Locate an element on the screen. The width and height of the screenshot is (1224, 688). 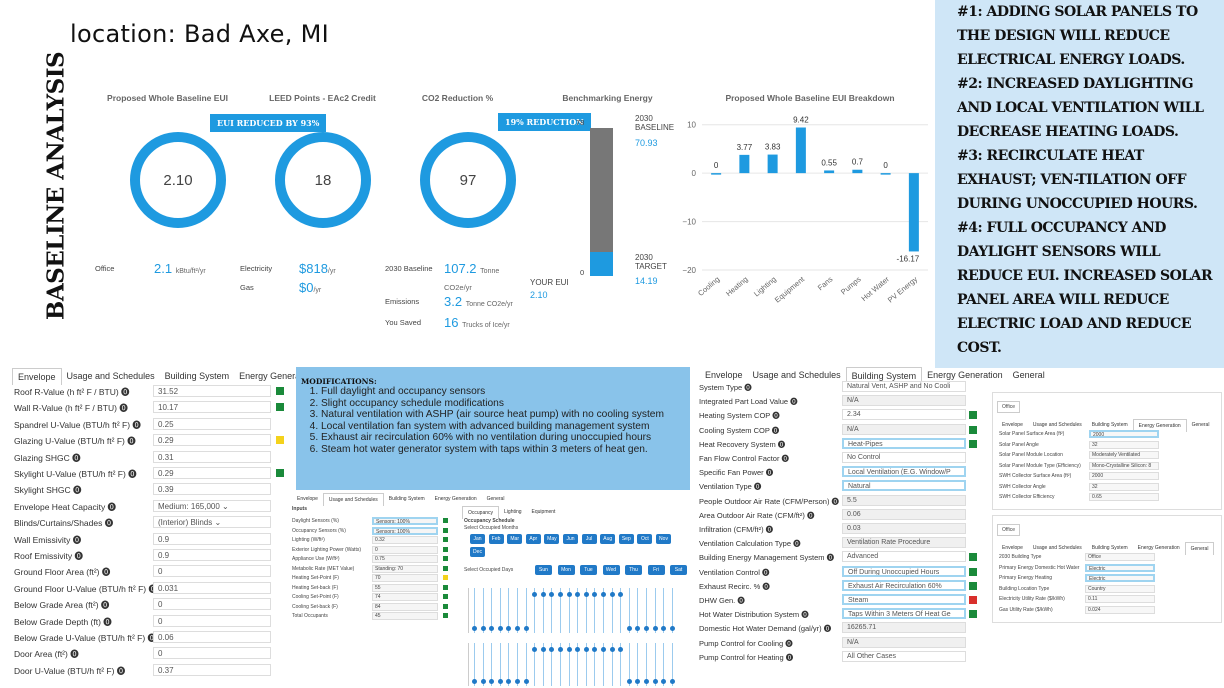
month-button: Feb is located at coordinates (496, 539).